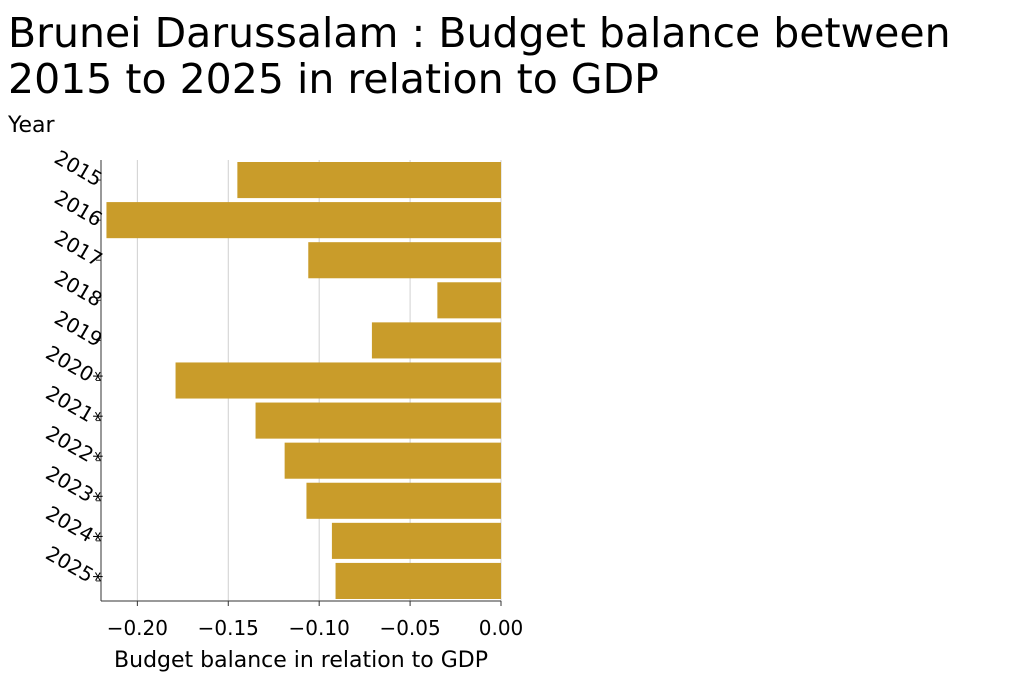  I want to click on y-tick-label-1: 2016, so click(78, 208).